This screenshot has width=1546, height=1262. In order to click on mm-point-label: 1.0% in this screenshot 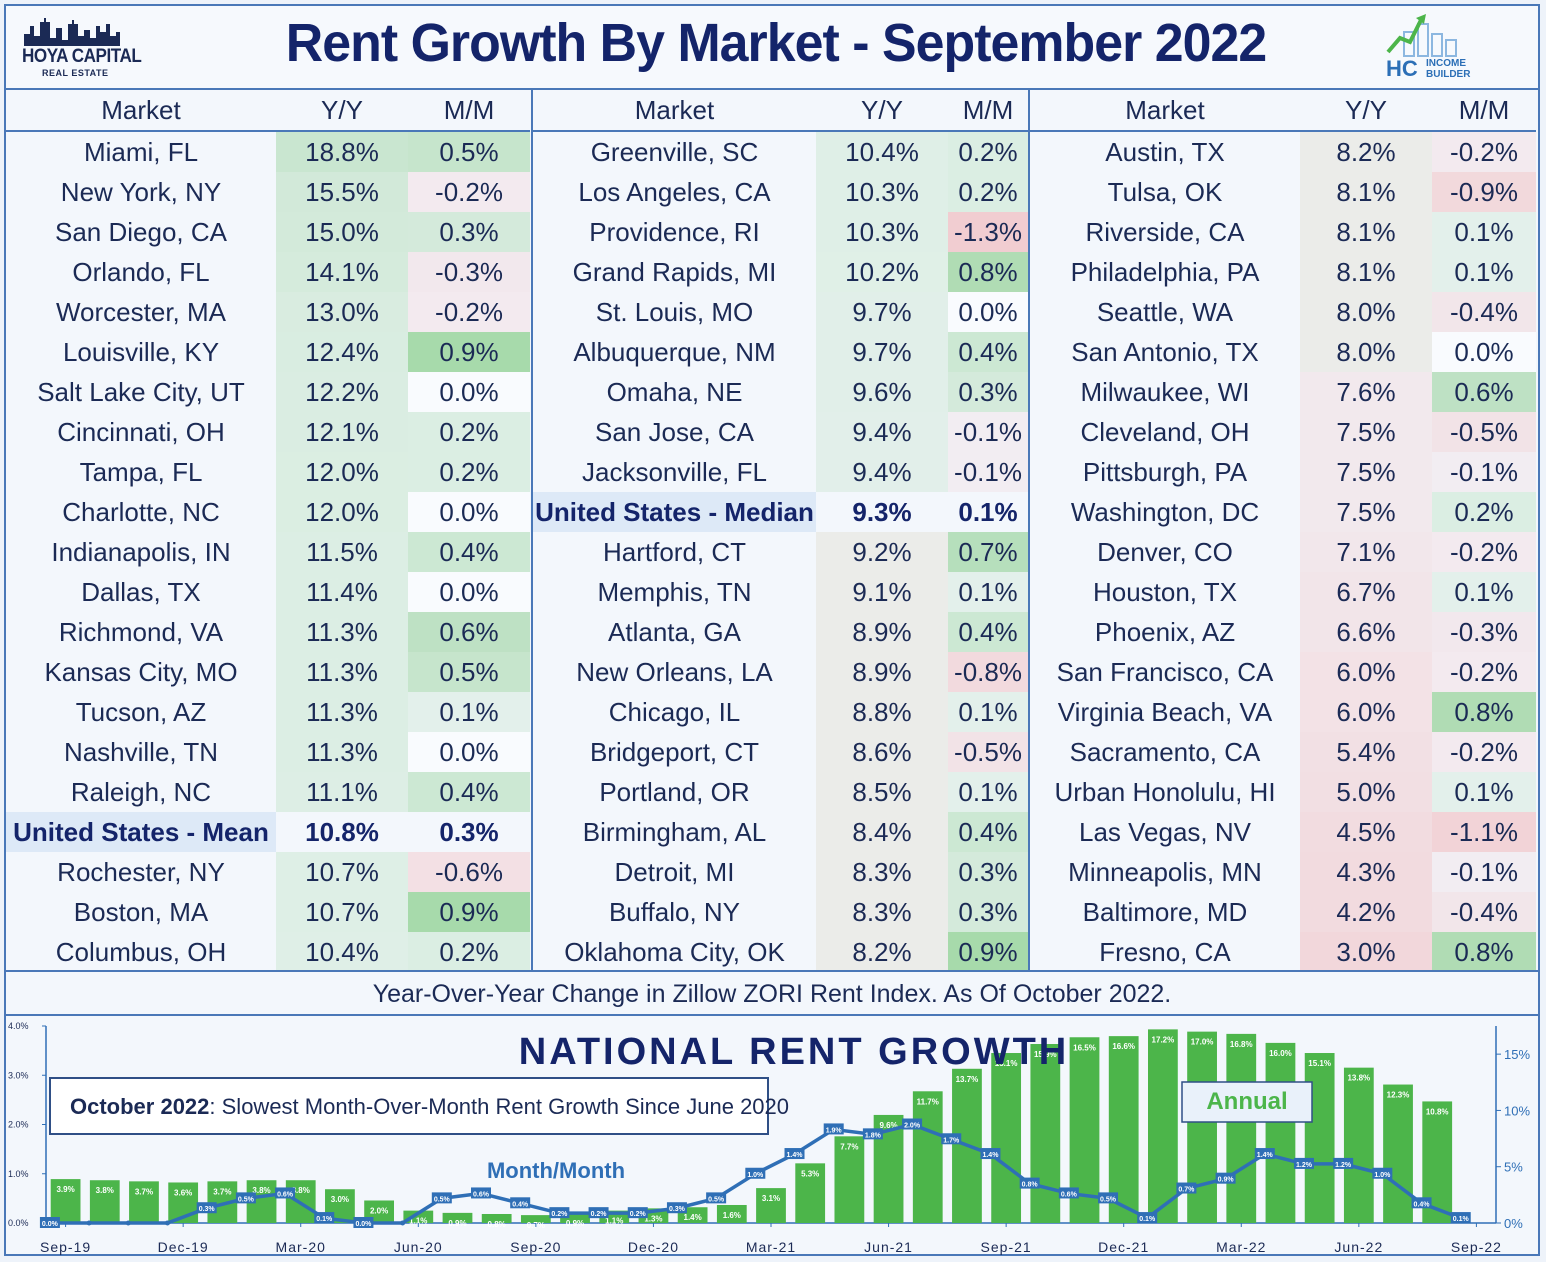, I will do `click(1382, 1175)`.